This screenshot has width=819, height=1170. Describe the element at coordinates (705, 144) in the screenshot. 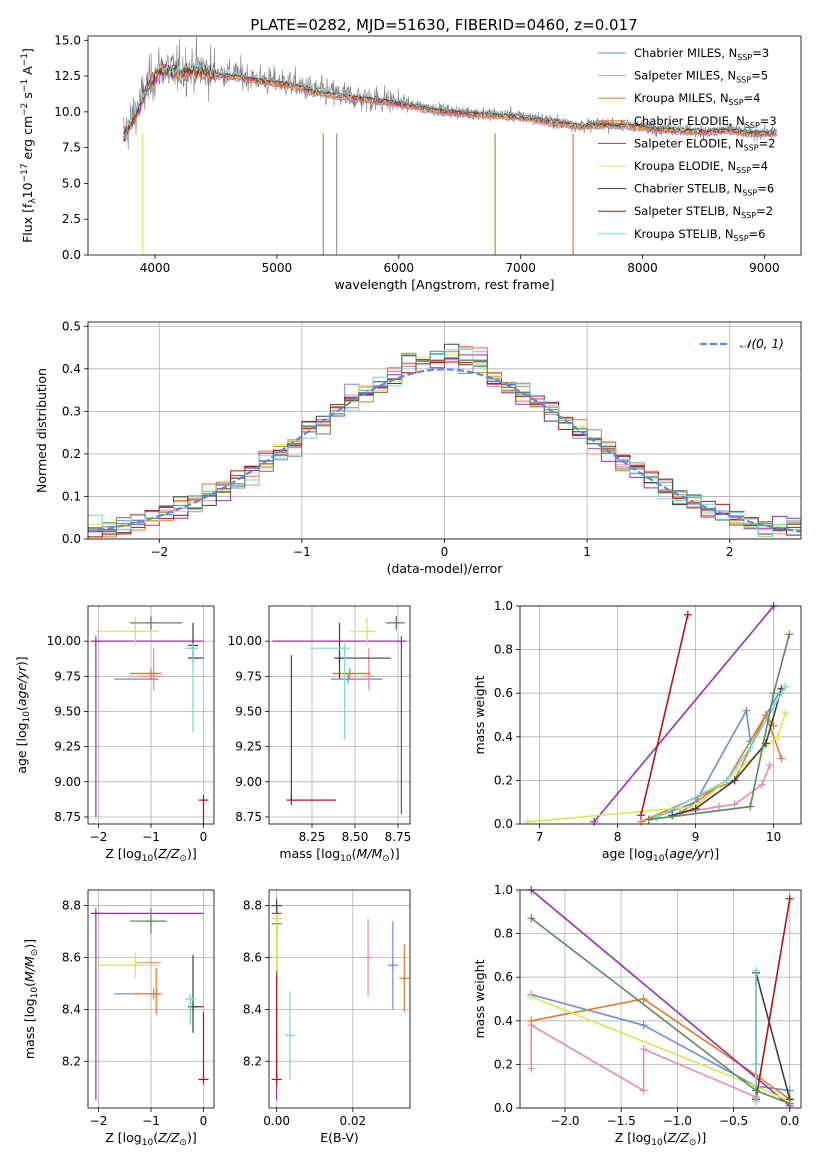

I see `legend-label: Salpeter ELODIE, NSSP=2` at that location.